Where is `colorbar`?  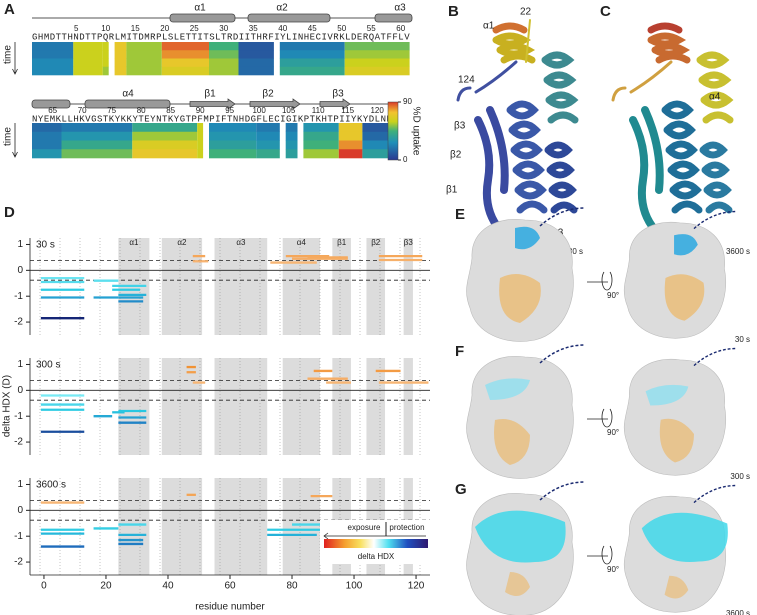 colorbar is located at coordinates (393, 131).